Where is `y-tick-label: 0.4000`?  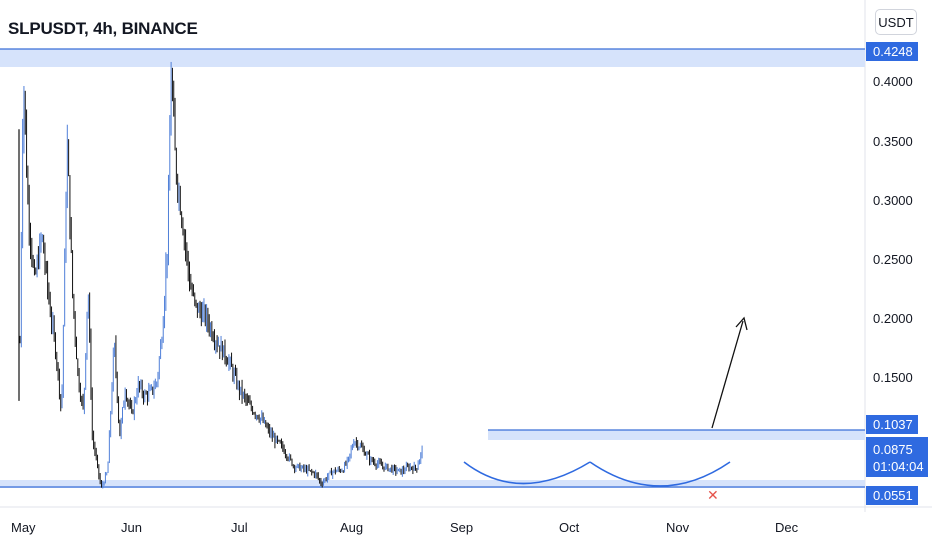 y-tick-label: 0.4000 is located at coordinates (893, 81).